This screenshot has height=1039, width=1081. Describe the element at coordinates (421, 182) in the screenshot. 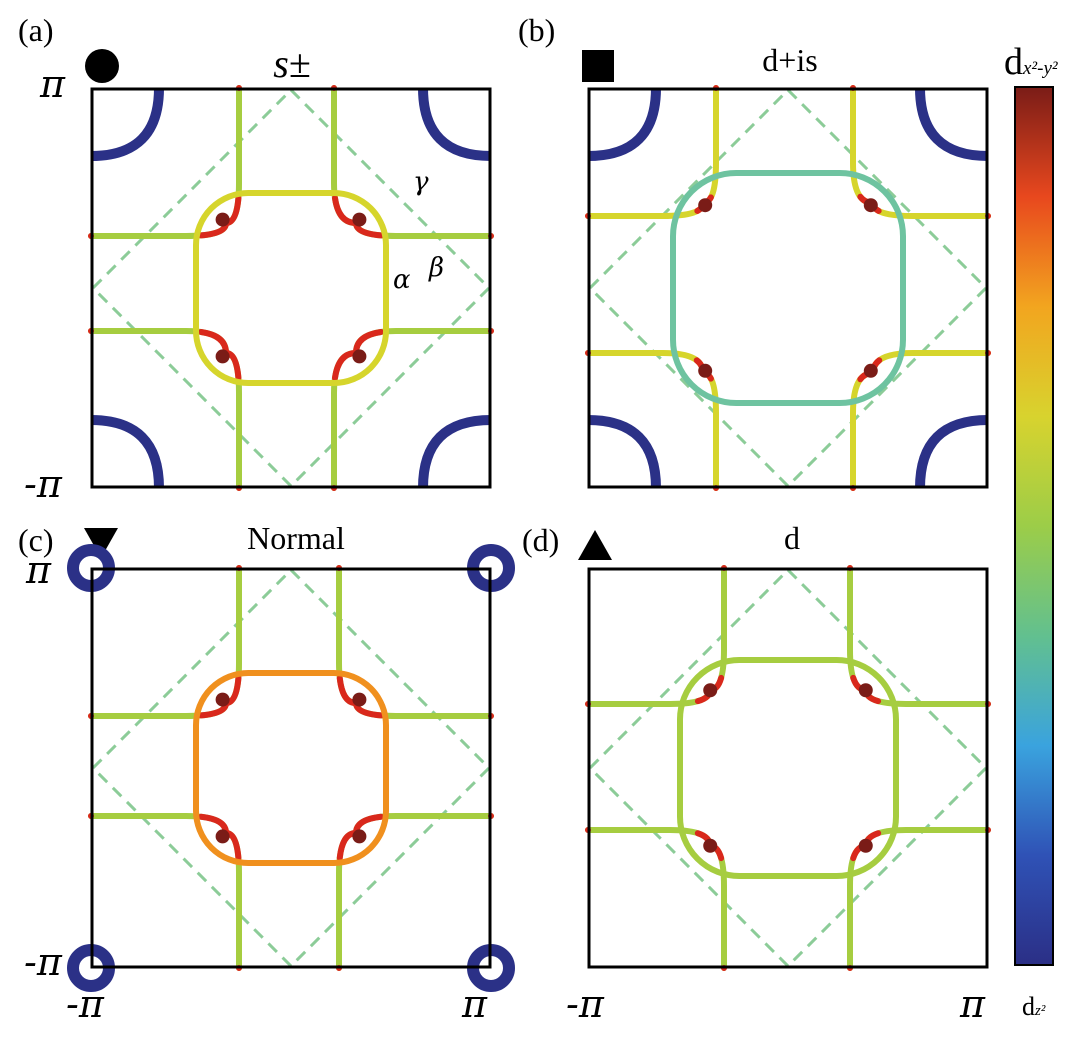

I see `gamma-label: γ` at that location.